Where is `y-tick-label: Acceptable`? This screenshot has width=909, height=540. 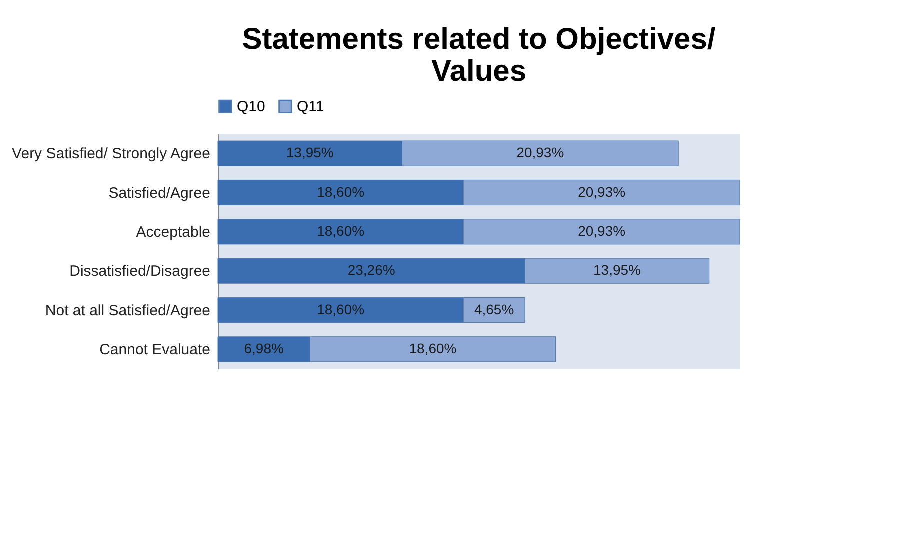 y-tick-label: Acceptable is located at coordinates (173, 232).